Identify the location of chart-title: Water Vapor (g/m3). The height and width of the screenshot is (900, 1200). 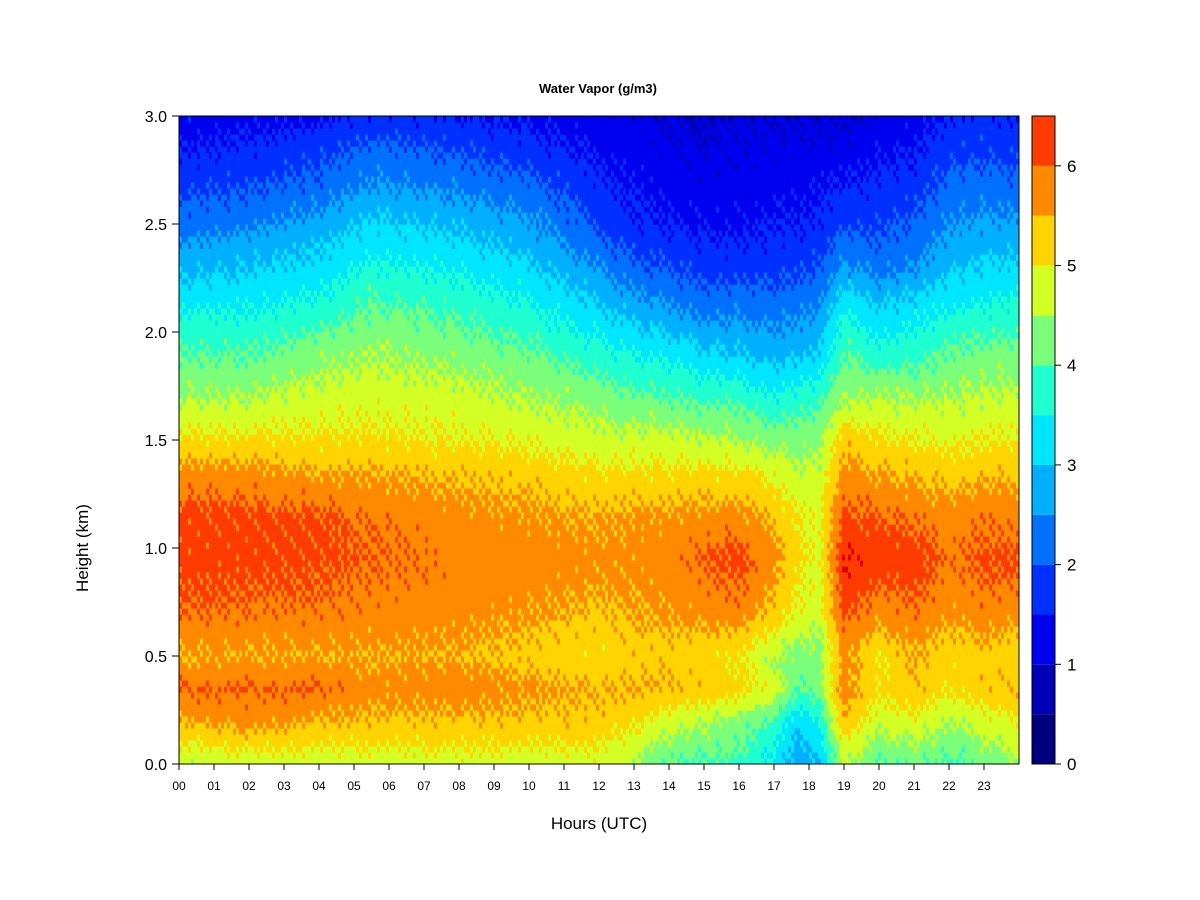
(598, 88).